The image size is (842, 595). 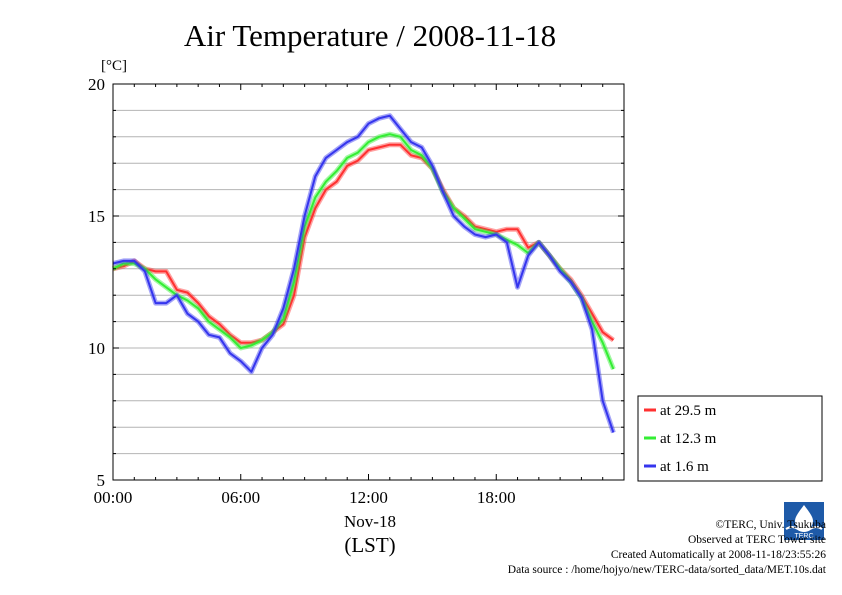 What do you see at coordinates (370, 35) in the screenshot?
I see `chart-title: Air Temperature / 2008-11-18` at bounding box center [370, 35].